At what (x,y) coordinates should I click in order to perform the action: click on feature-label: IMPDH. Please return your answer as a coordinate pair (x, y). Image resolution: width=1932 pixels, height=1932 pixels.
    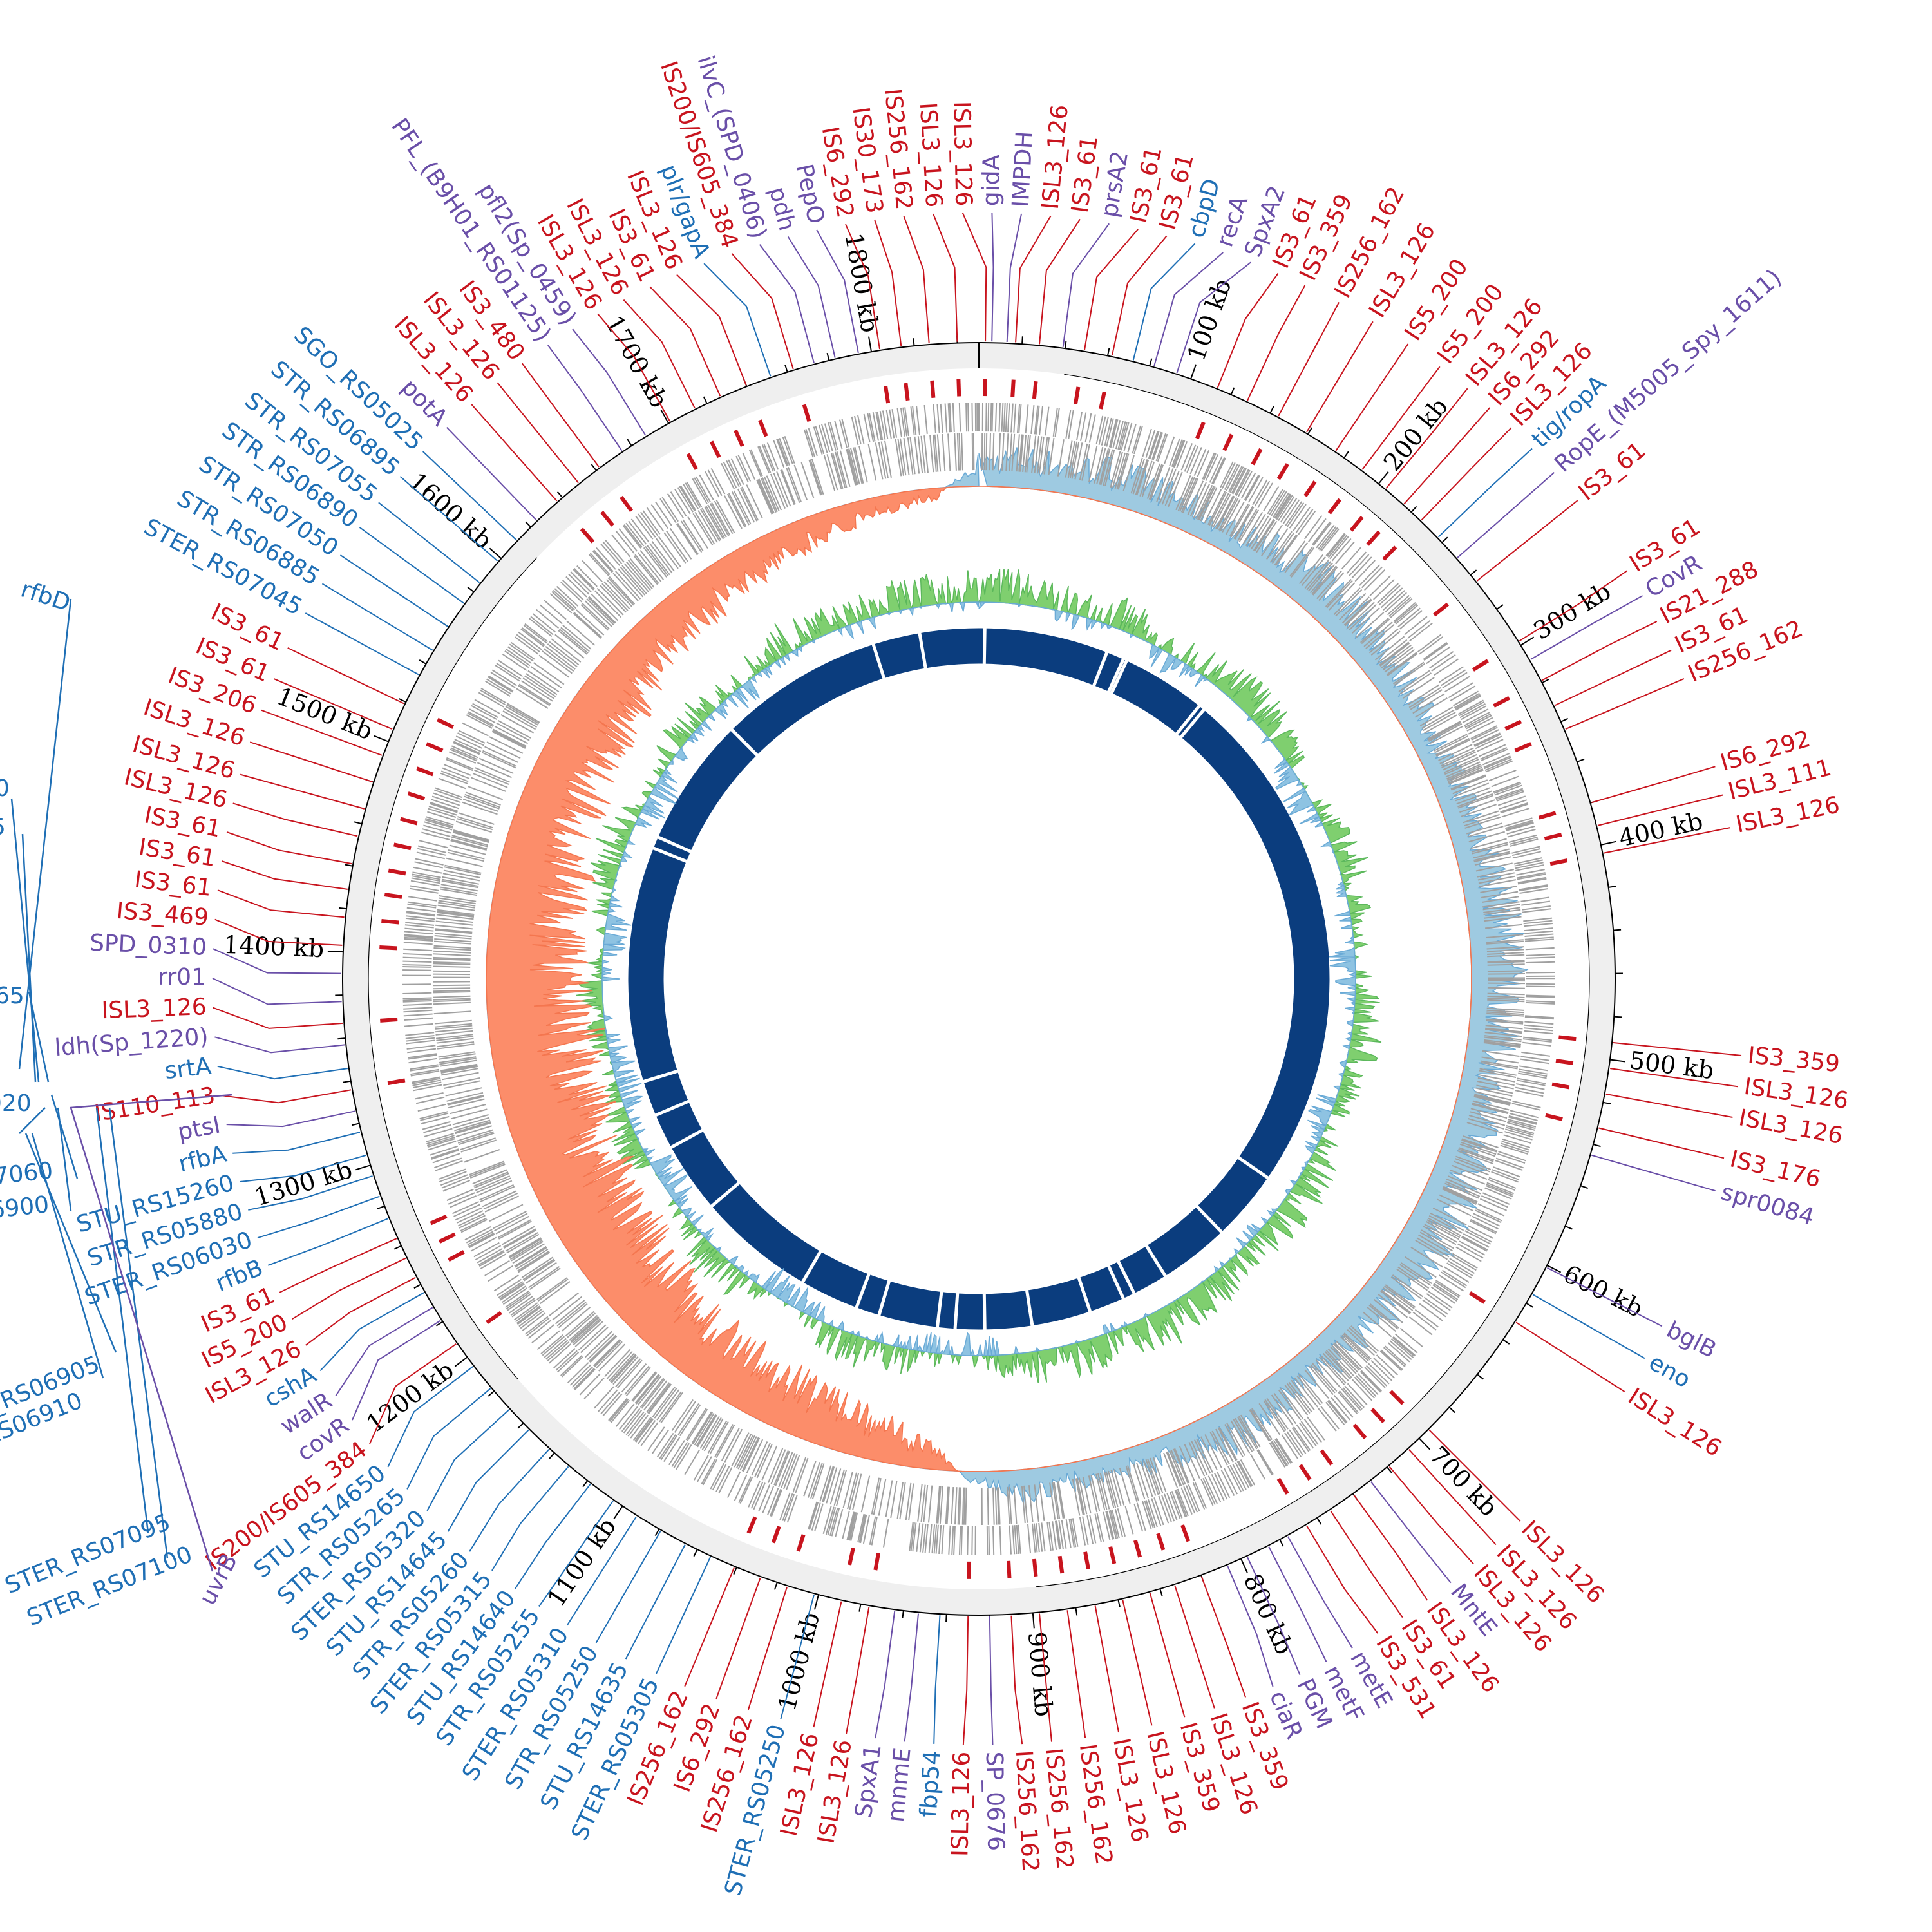
    Looking at the image, I should click on (1023, 169).